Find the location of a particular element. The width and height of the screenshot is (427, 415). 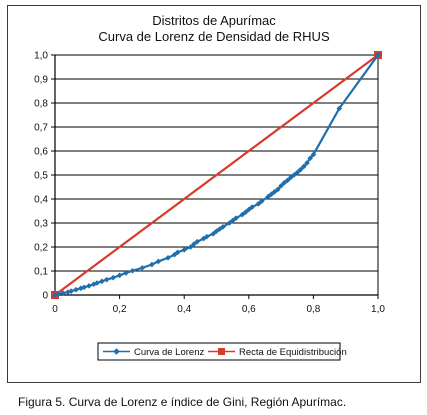

legend-lorenz-label: Curva de Lorenz is located at coordinates (169, 352).